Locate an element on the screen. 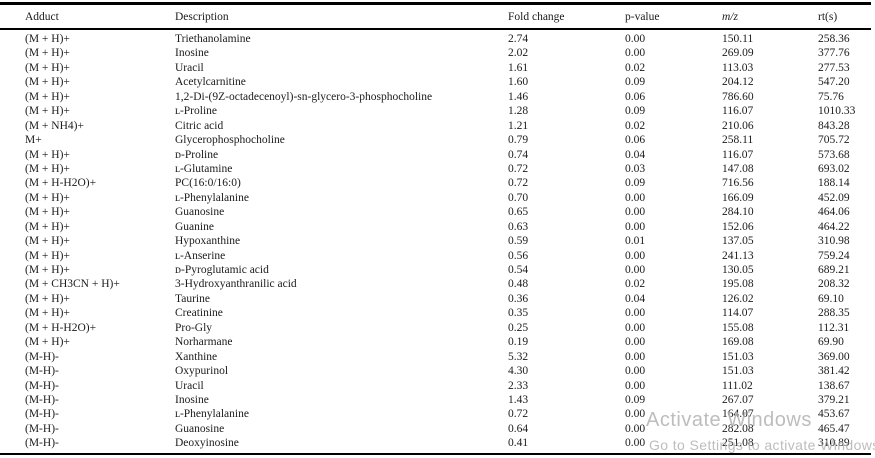 The width and height of the screenshot is (875, 458). cell-rt: 310.98 is located at coordinates (834, 241).